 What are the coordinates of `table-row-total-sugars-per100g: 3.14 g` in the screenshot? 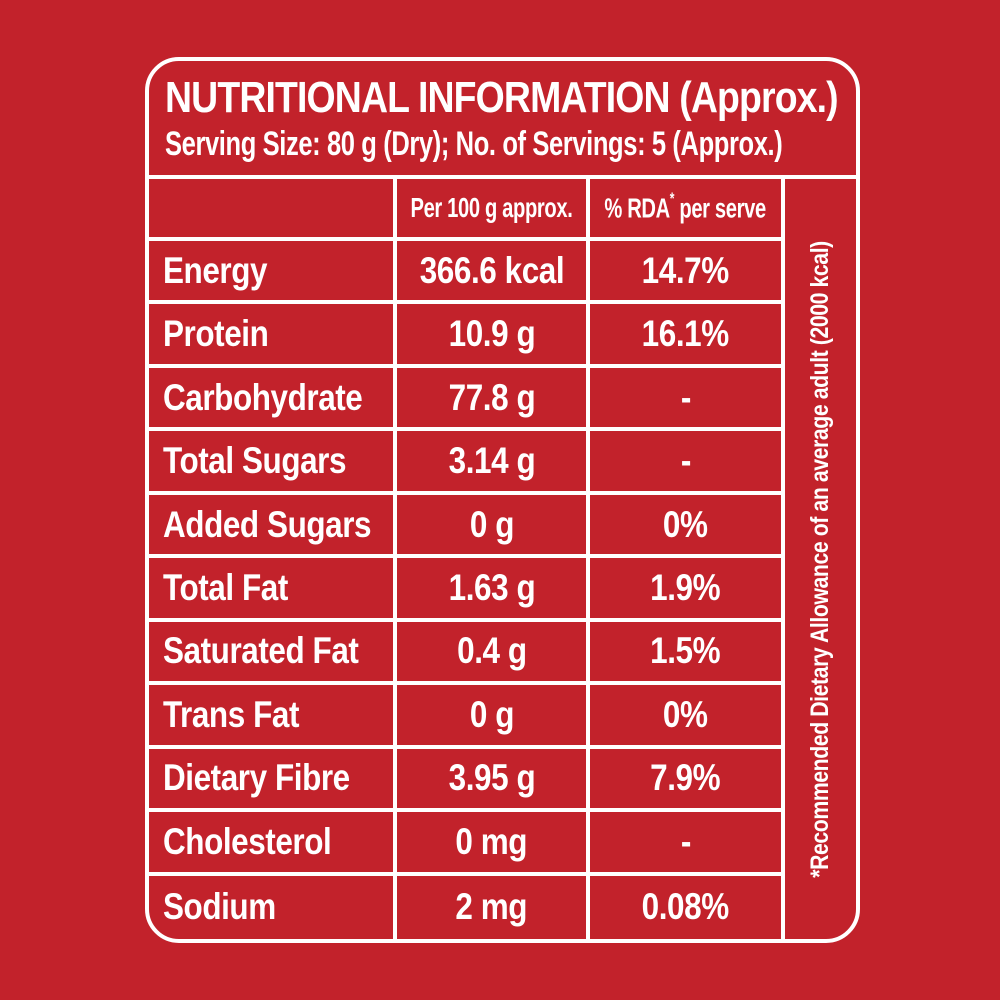 It's located at (493, 463).